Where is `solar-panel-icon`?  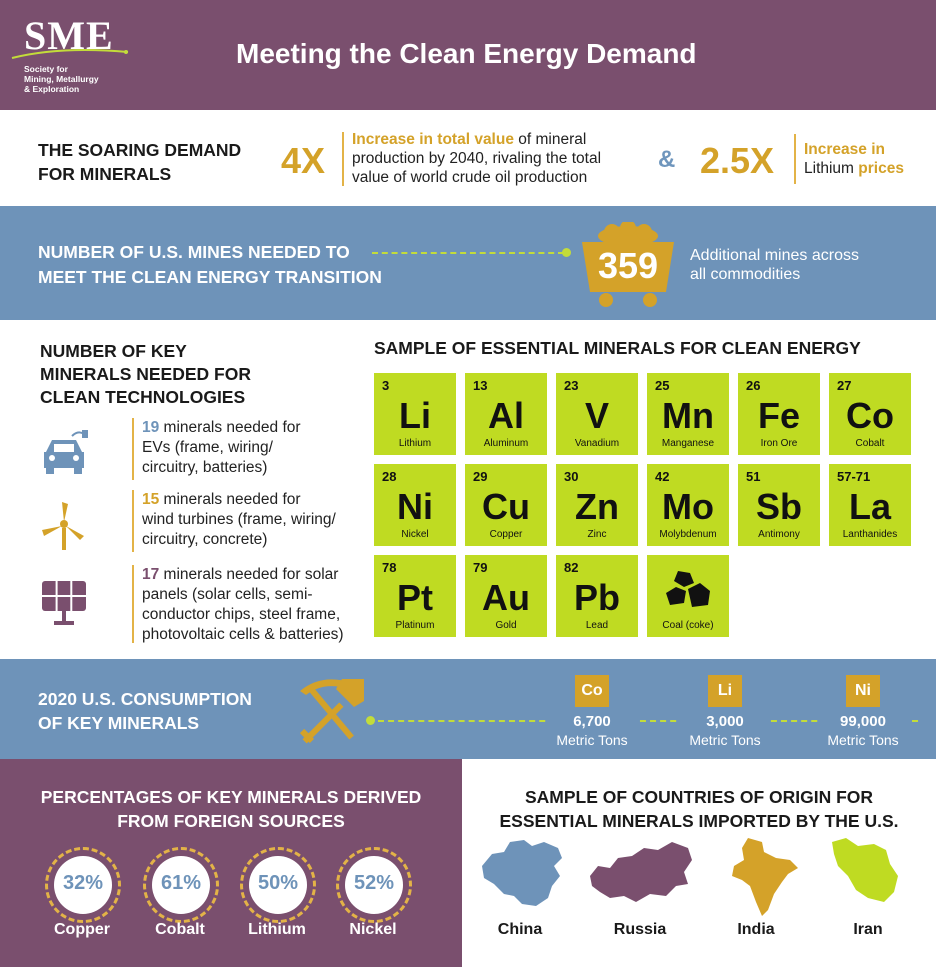 solar-panel-icon is located at coordinates (64, 603).